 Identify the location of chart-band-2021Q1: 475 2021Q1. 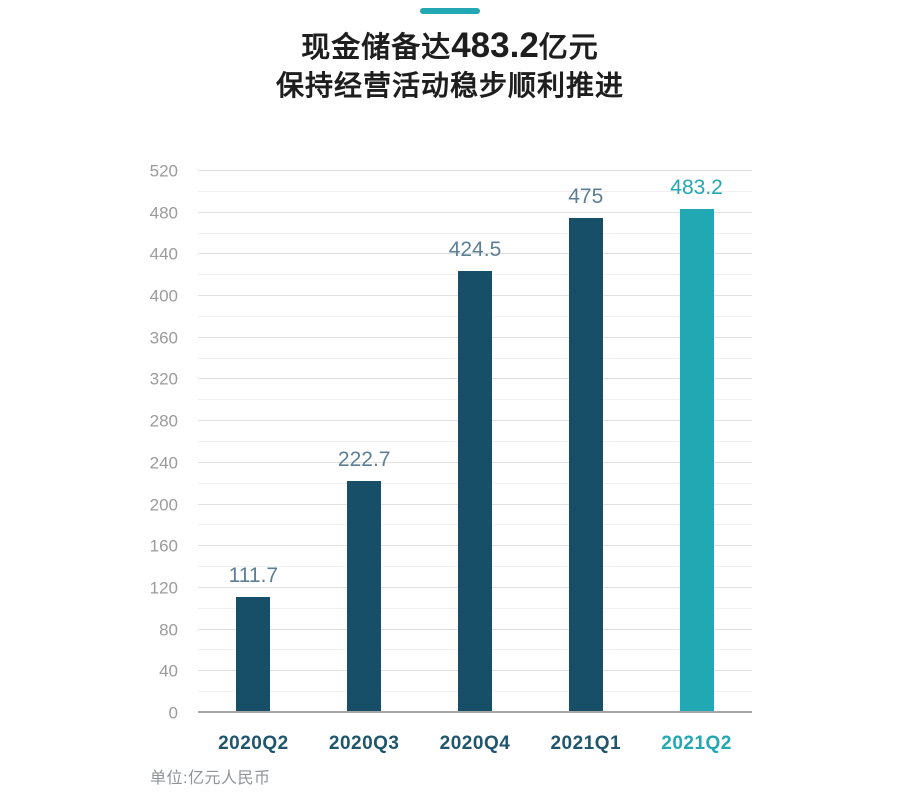
(585, 462).